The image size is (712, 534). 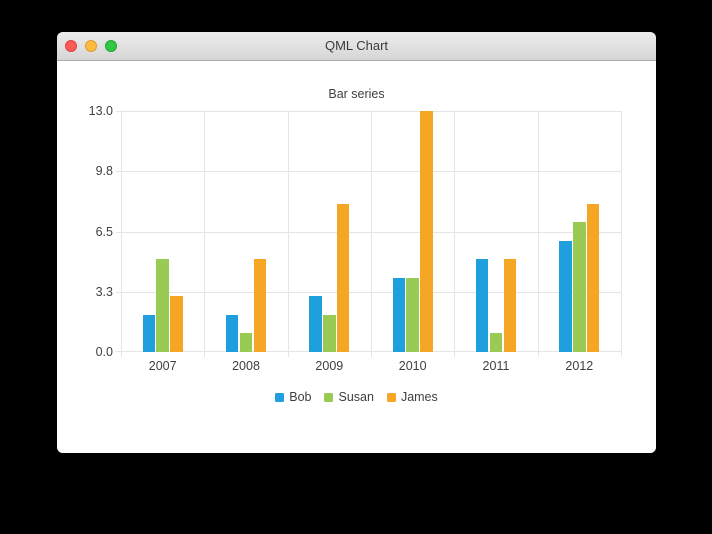 I want to click on chart-title: Bar series, so click(x=356, y=94).